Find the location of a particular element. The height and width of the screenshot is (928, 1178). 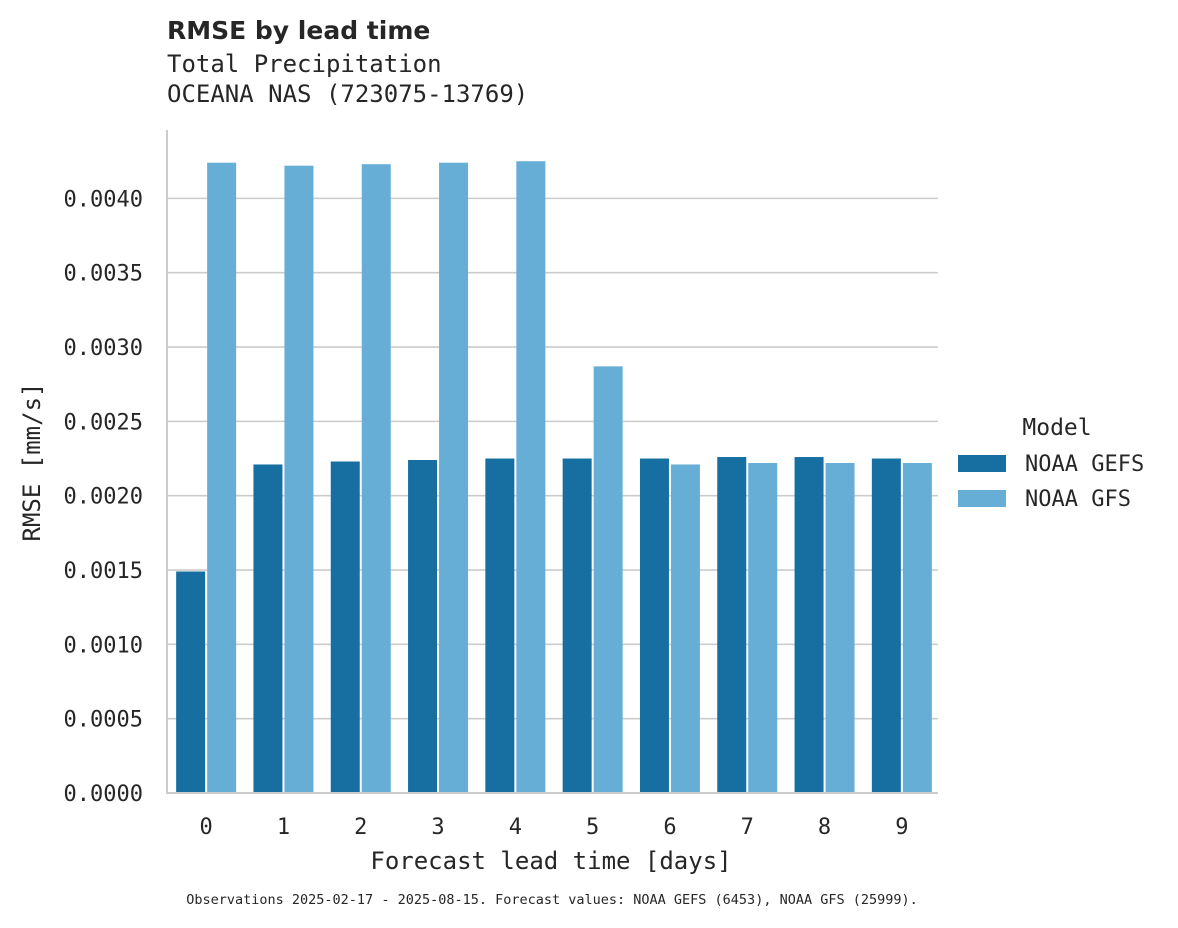

chart-title: RMSE by lead time is located at coordinates (299, 30).